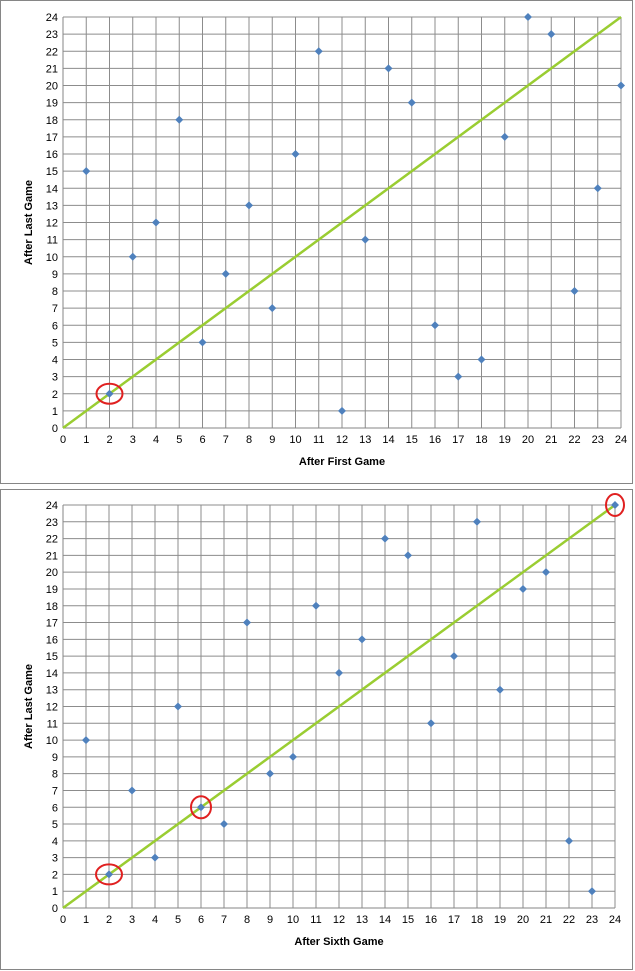 This screenshot has width=635, height=971. I want to click on chart2-y-tick-label: 6, so click(55, 808).